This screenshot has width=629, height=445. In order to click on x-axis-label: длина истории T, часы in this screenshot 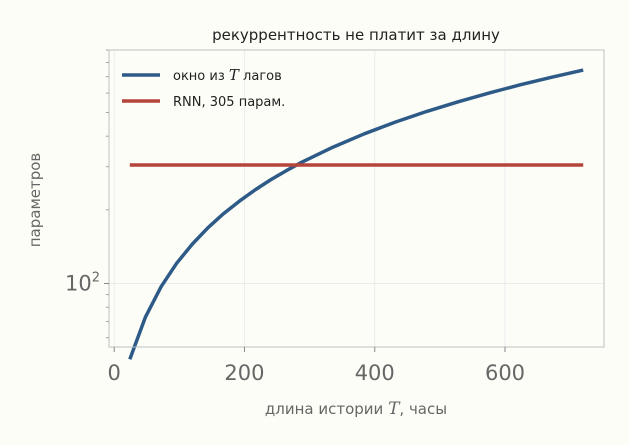, I will do `click(356, 409)`.